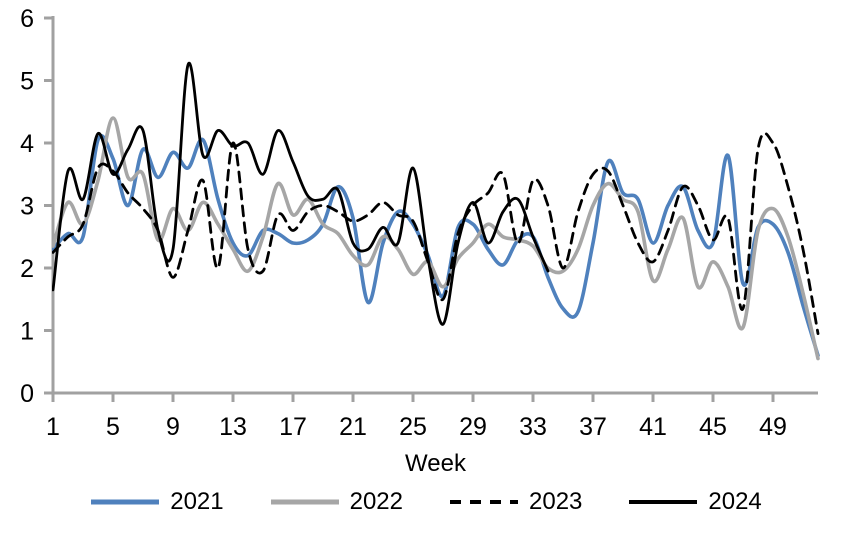  What do you see at coordinates (593, 427) in the screenshot?
I see `x-tick-label: 37` at bounding box center [593, 427].